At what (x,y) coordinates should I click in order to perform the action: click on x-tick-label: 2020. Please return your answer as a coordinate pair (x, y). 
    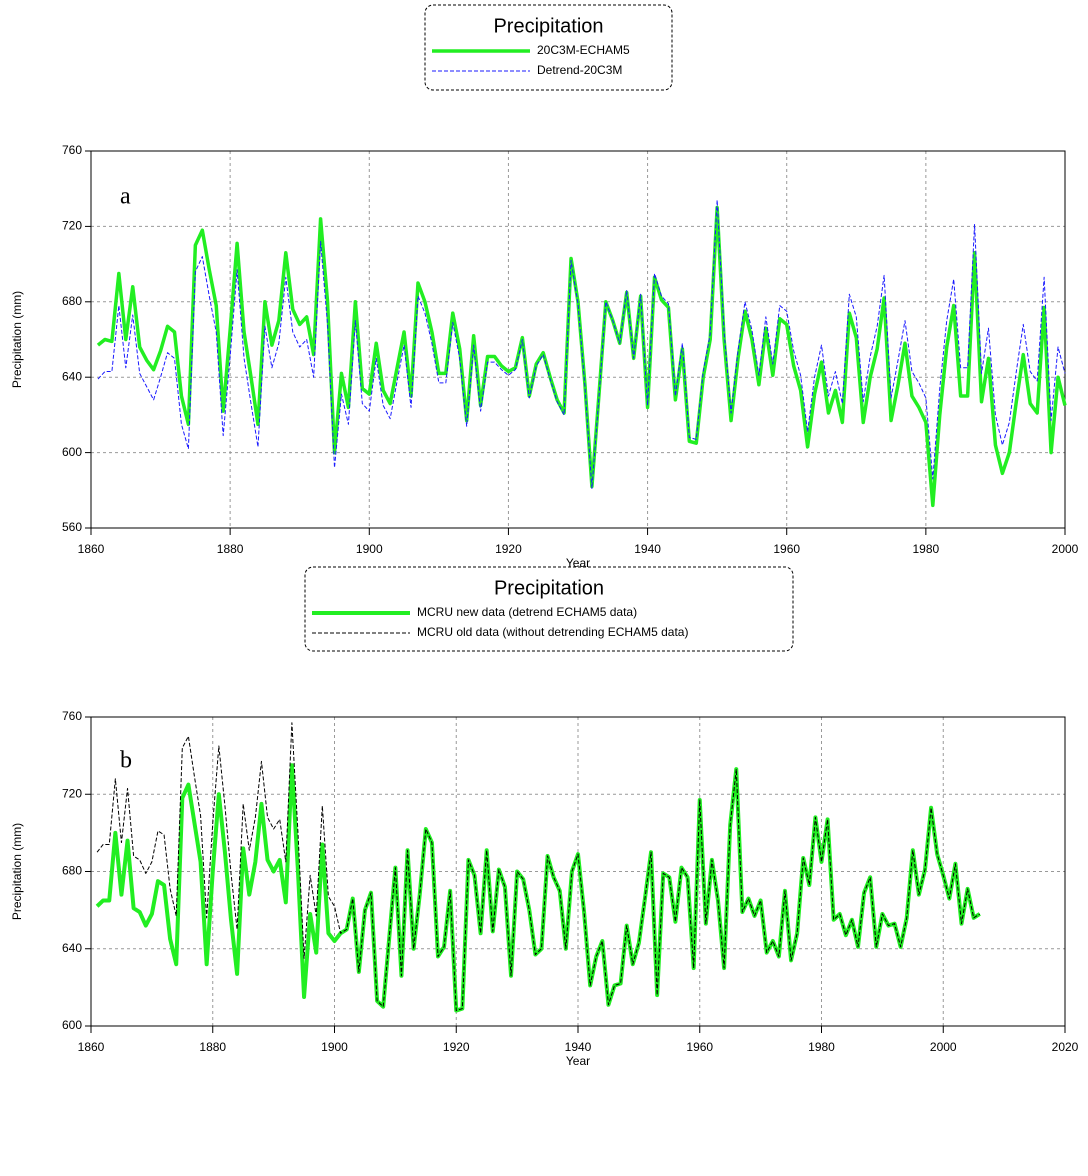
    Looking at the image, I should click on (1065, 1047).